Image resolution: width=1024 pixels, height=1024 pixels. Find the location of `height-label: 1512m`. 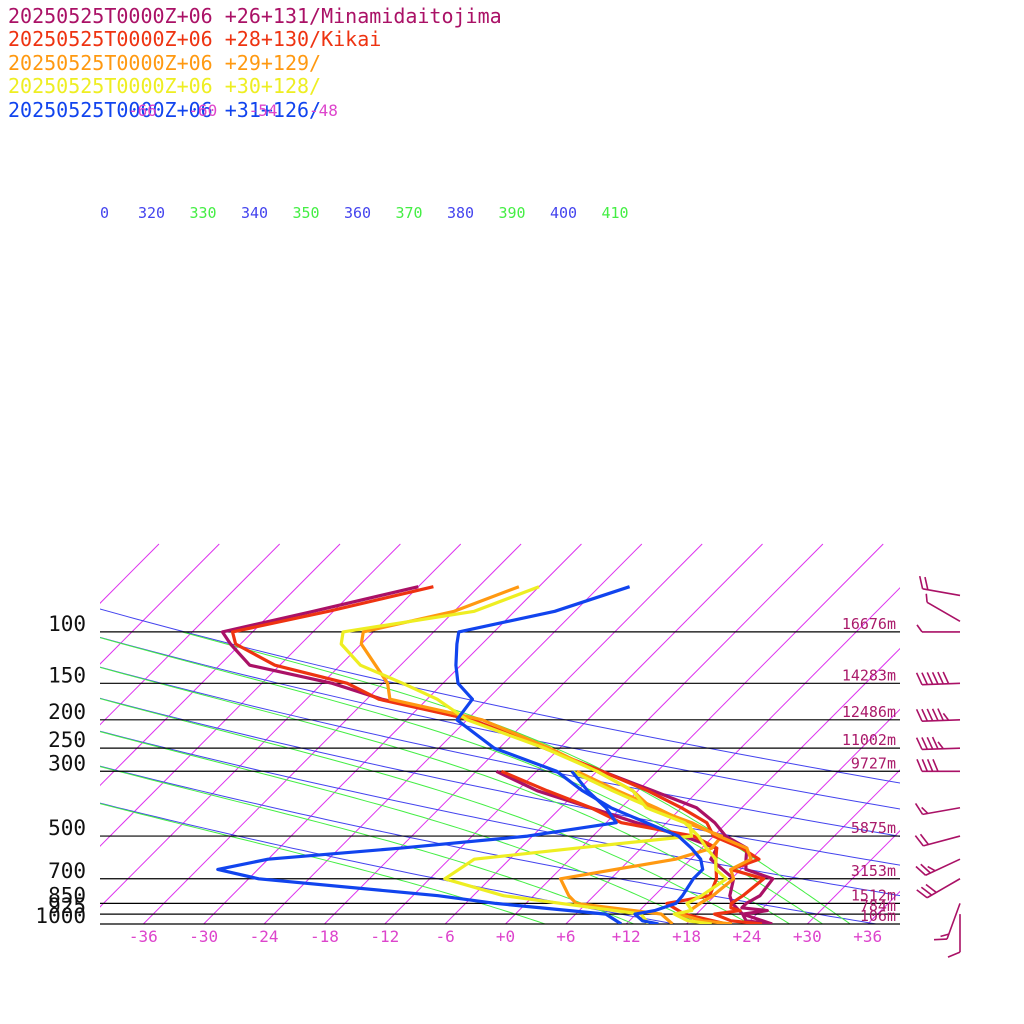

height-label: 1512m is located at coordinates (873, 895).